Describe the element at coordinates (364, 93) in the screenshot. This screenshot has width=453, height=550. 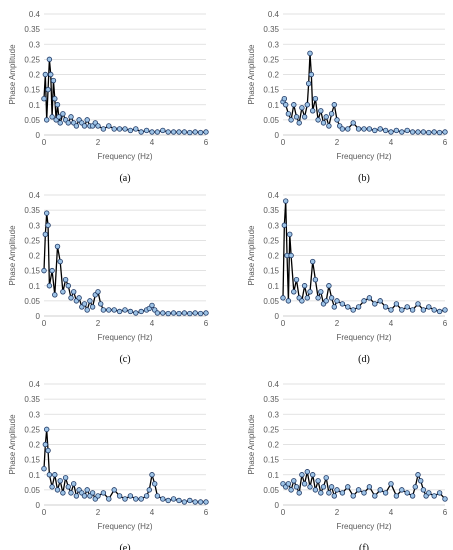
I see `series-line` at that location.